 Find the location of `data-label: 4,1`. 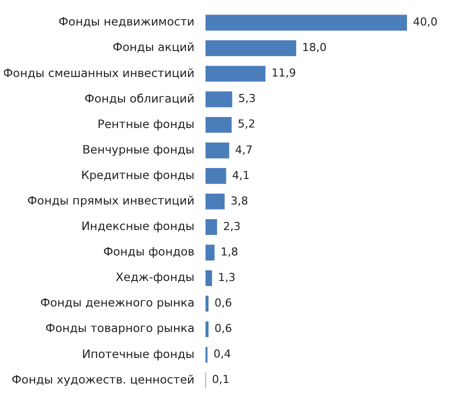

data-label: 4,1 is located at coordinates (241, 175).